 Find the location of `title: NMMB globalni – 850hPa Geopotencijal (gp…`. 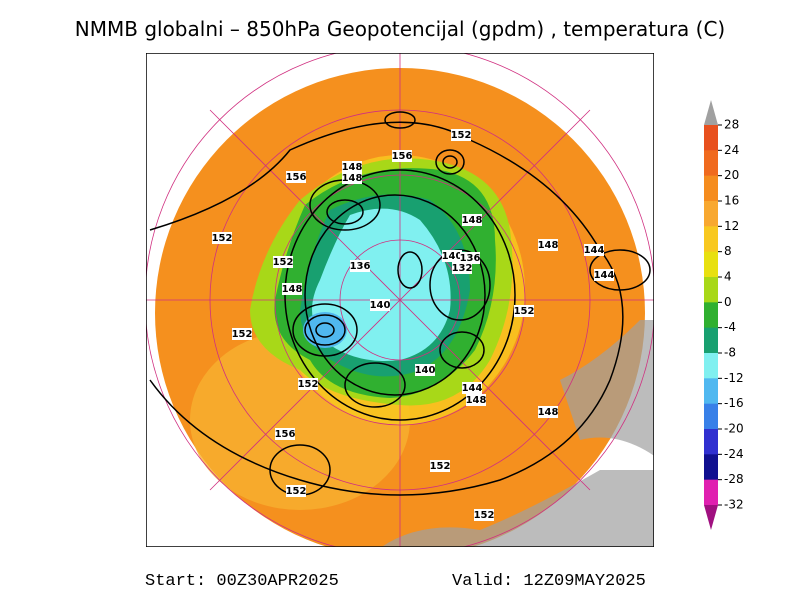

title: NMMB globalni – 850hPa Geopotencijal (gp… is located at coordinates (400, 29).